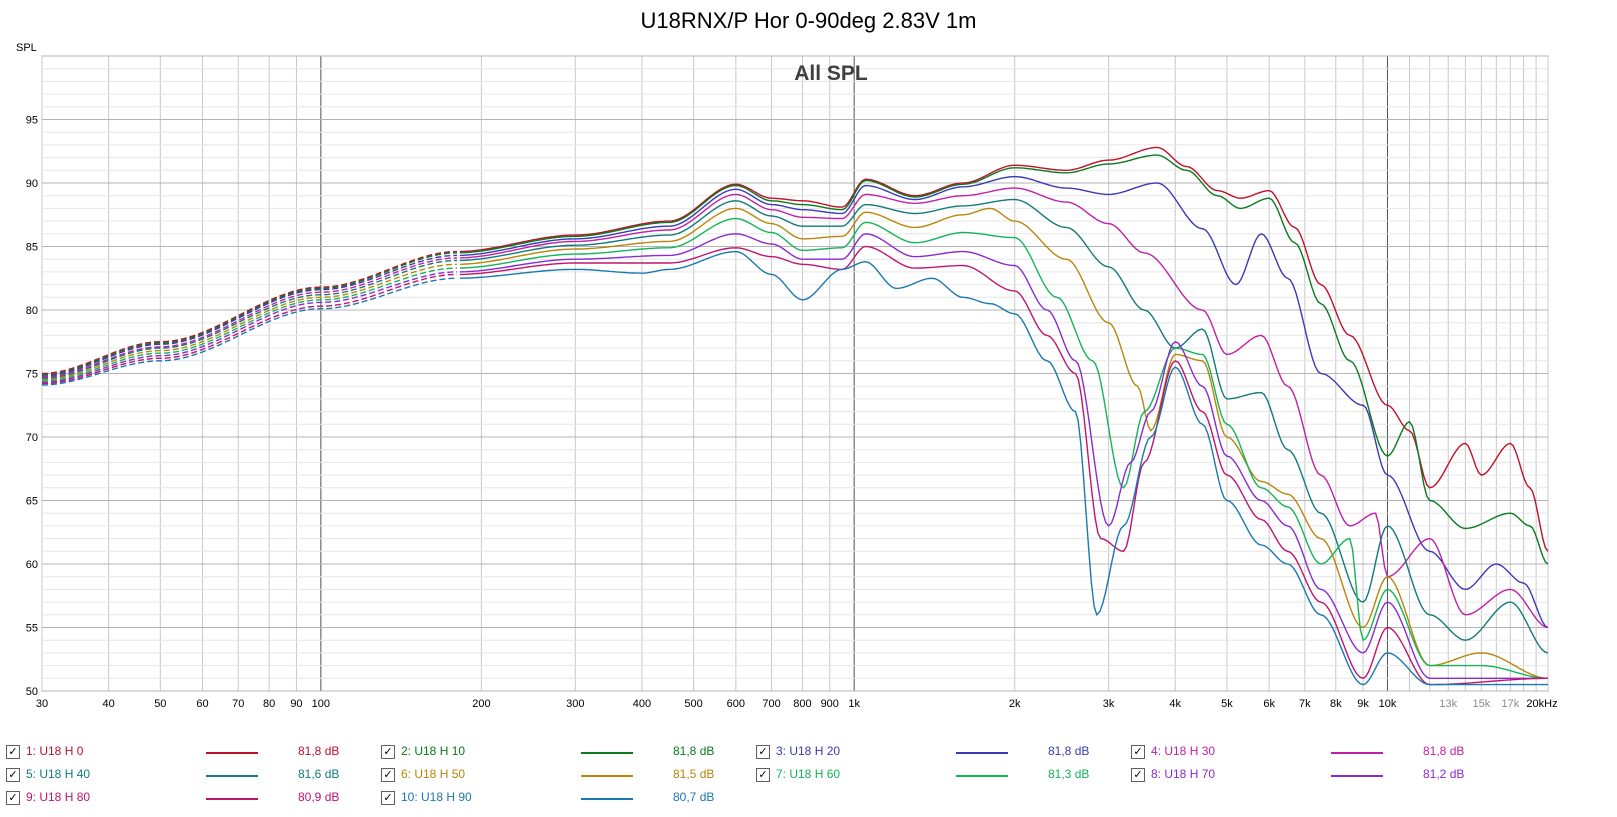  Describe the element at coordinates (1541, 704) in the screenshot. I see `x-tick-label: 20kHz` at that location.